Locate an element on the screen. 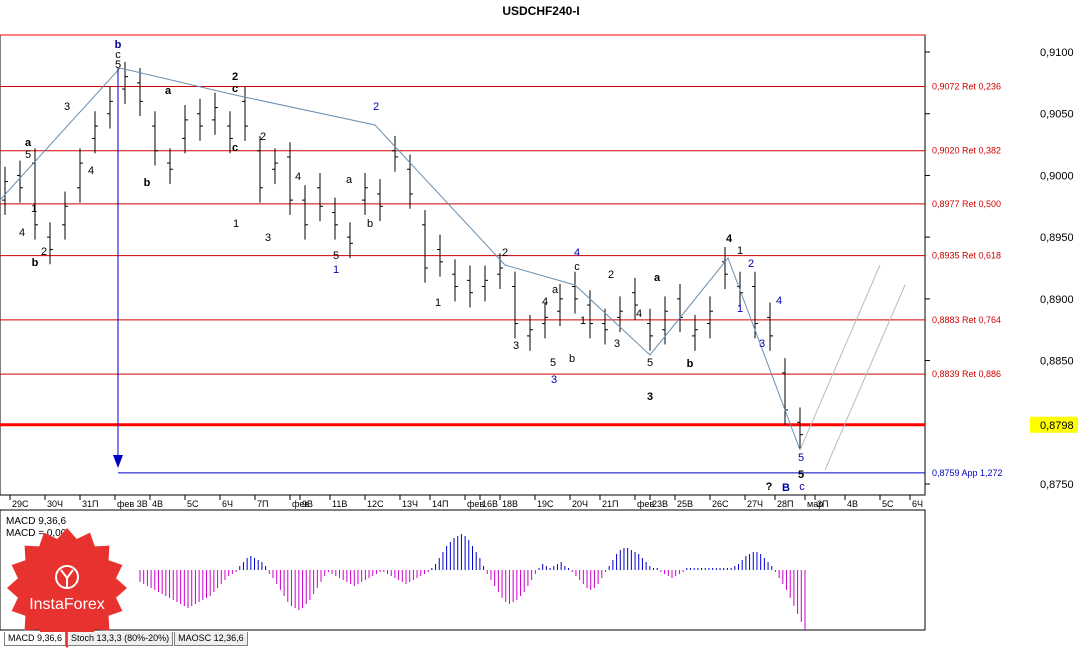  date-tick-label: 13Ч is located at coordinates (410, 504).